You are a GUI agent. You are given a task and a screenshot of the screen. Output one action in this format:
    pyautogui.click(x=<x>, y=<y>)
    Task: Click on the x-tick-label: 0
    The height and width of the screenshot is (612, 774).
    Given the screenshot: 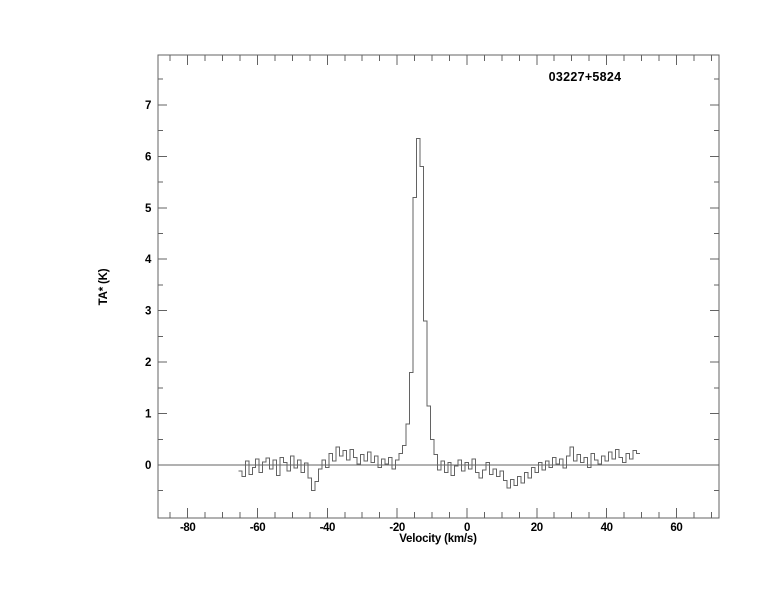 What is the action you would take?
    pyautogui.click(x=467, y=528)
    